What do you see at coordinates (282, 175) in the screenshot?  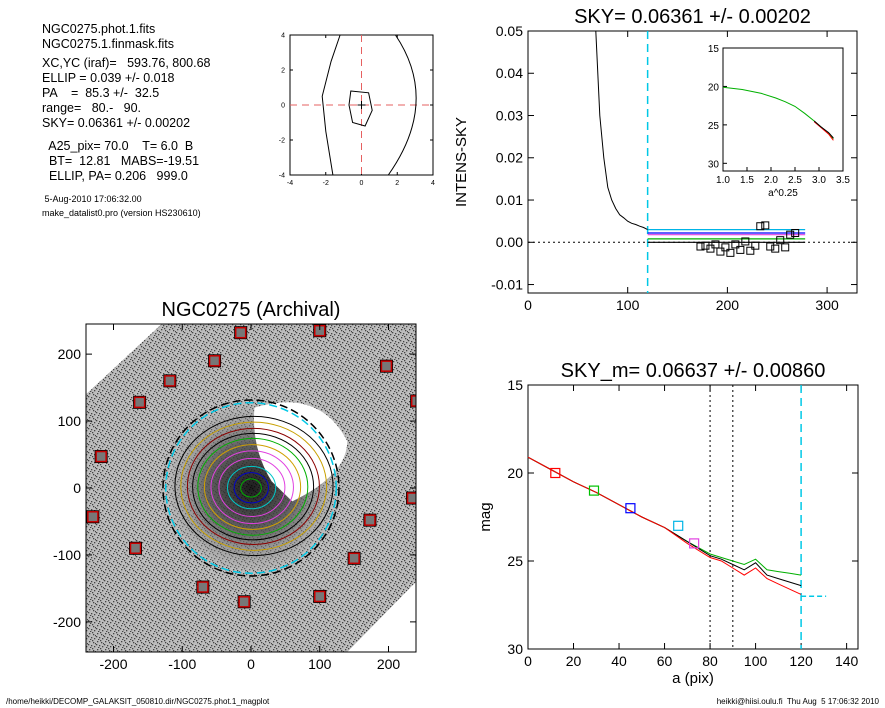 I see `y-tick-label: -4` at bounding box center [282, 175].